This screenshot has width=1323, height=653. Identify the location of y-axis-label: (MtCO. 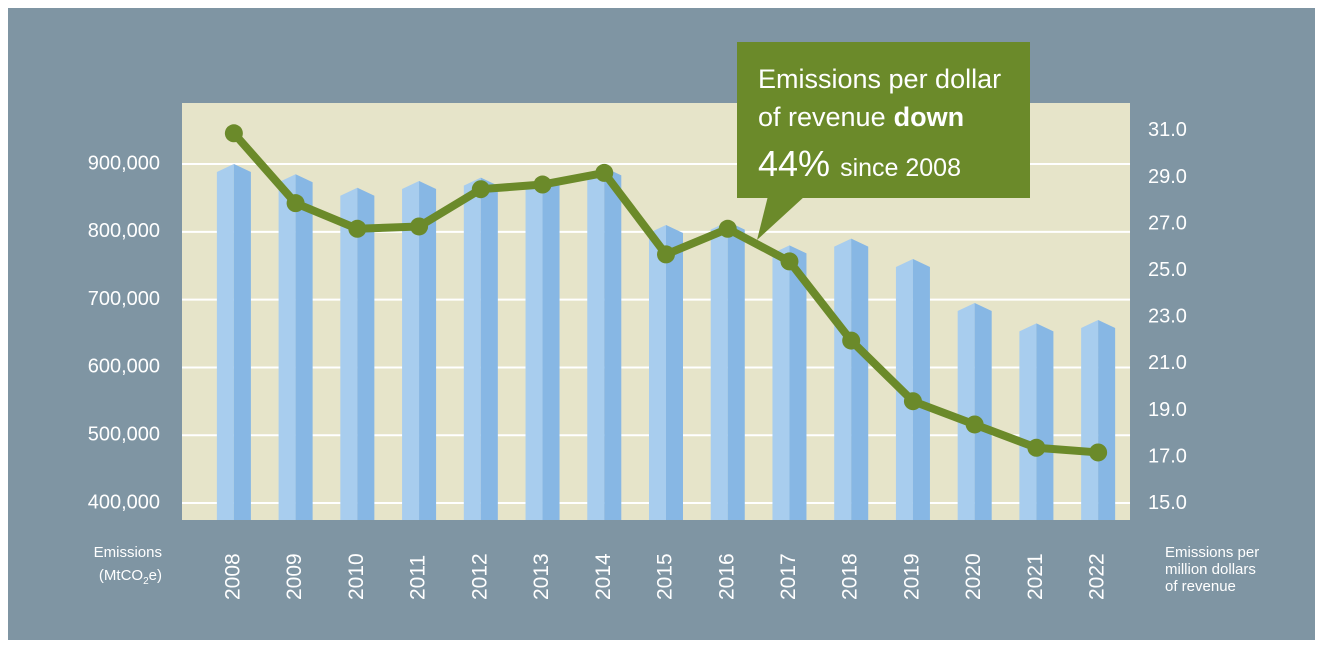
(121, 575).